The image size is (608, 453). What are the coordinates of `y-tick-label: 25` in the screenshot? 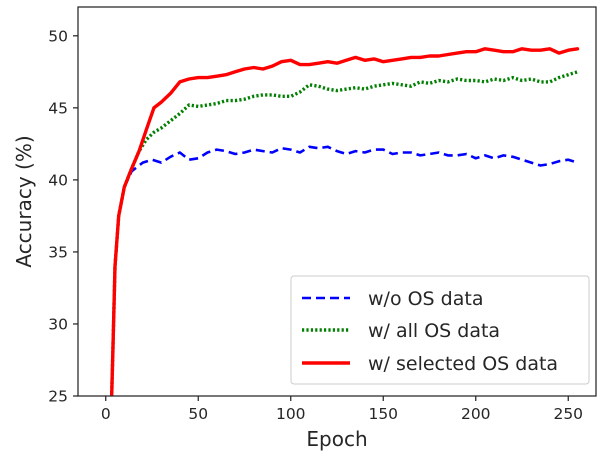 It's located at (58, 397).